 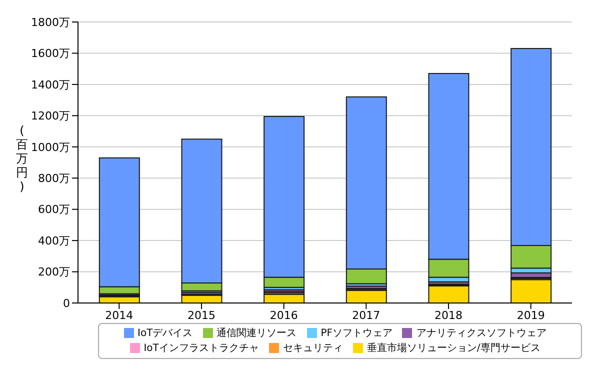 I want to click on y-tick-label: 600万, so click(x=54, y=209).